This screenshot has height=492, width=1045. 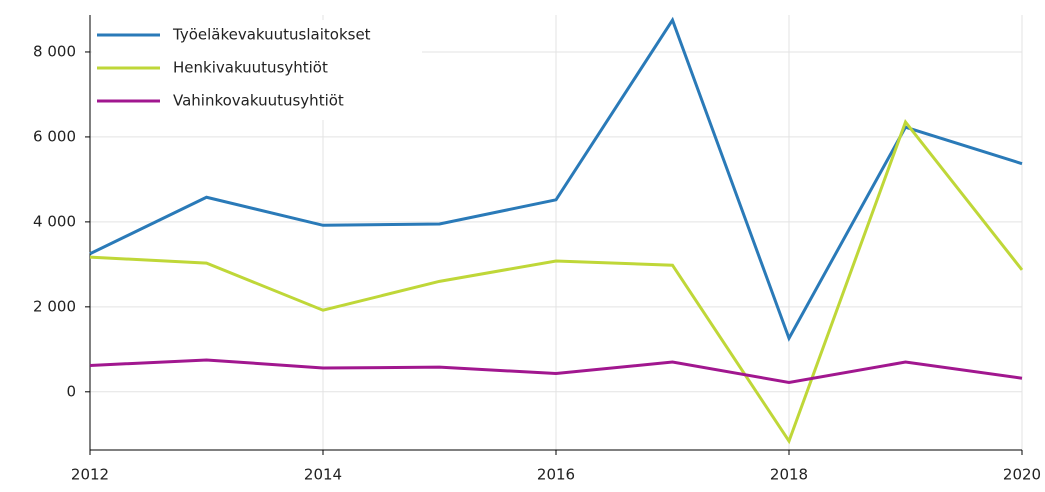 I want to click on y-tick-label: 2 000, so click(x=54, y=306).